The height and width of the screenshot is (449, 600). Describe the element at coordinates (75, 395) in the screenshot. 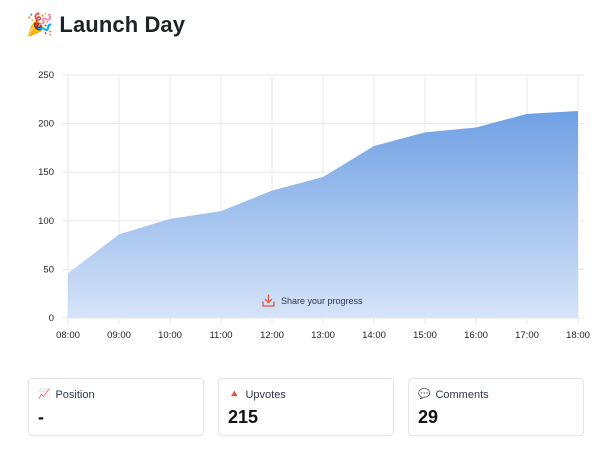

I see `stat-label: Position` at that location.